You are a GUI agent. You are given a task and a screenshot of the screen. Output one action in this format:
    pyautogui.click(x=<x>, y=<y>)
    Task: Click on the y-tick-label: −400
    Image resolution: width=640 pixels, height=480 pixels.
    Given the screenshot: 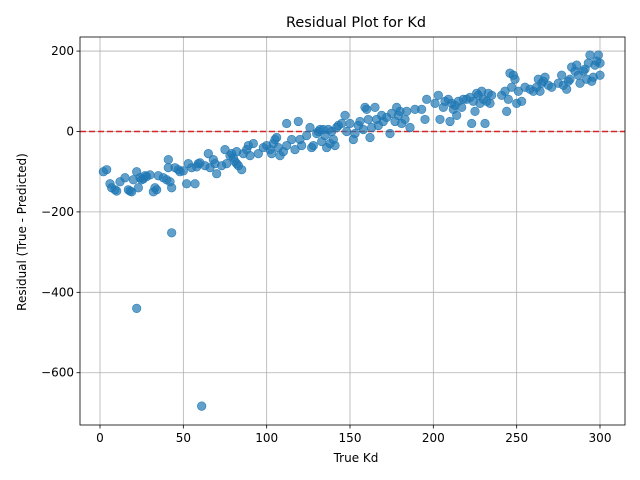 What is the action you would take?
    pyautogui.click(x=57, y=292)
    